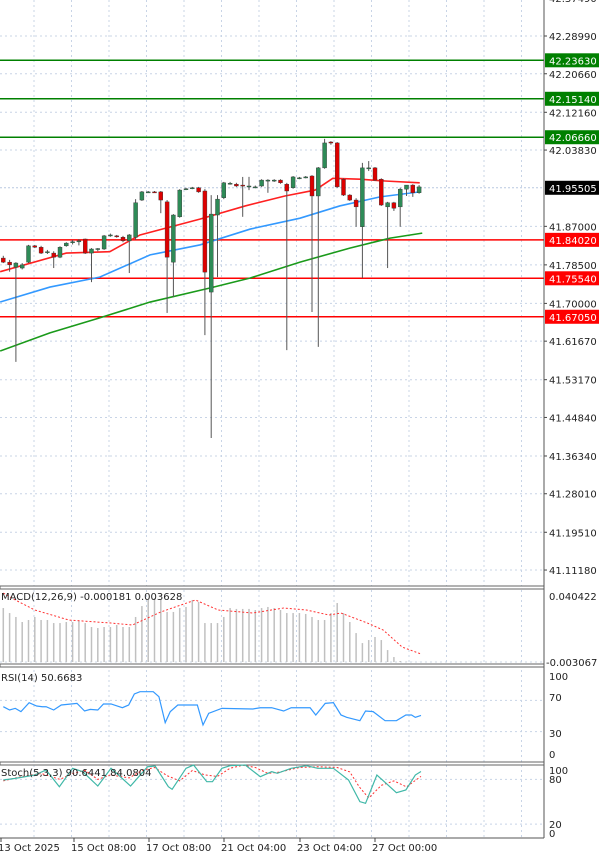 The image size is (600, 856). I want to click on price-tick-label: 41.44840, so click(573, 418).